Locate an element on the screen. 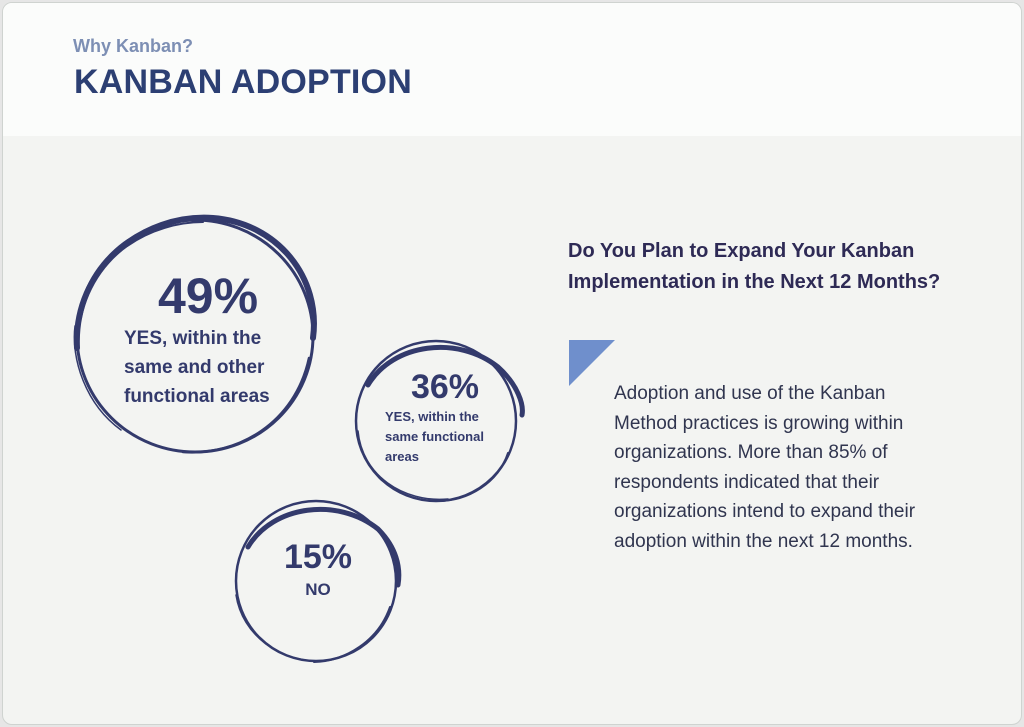  page-title: KANBAN ADOPTION is located at coordinates (243, 82).